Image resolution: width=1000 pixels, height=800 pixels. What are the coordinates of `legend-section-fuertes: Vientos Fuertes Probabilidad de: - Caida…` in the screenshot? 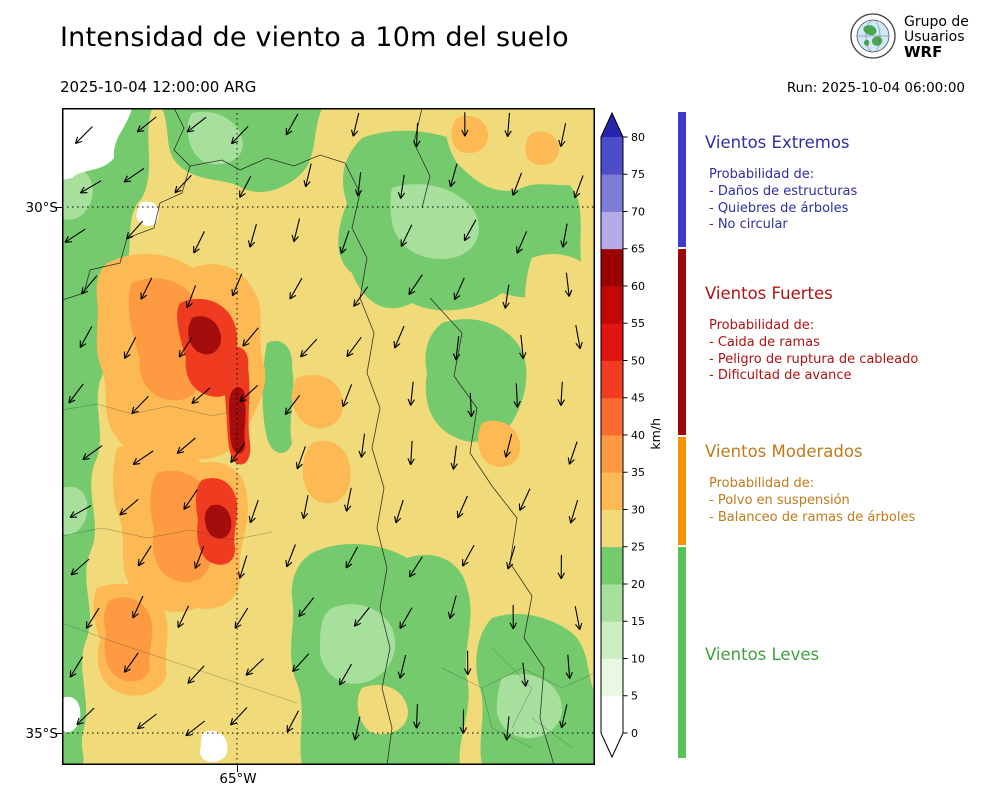 It's located at (850, 334).